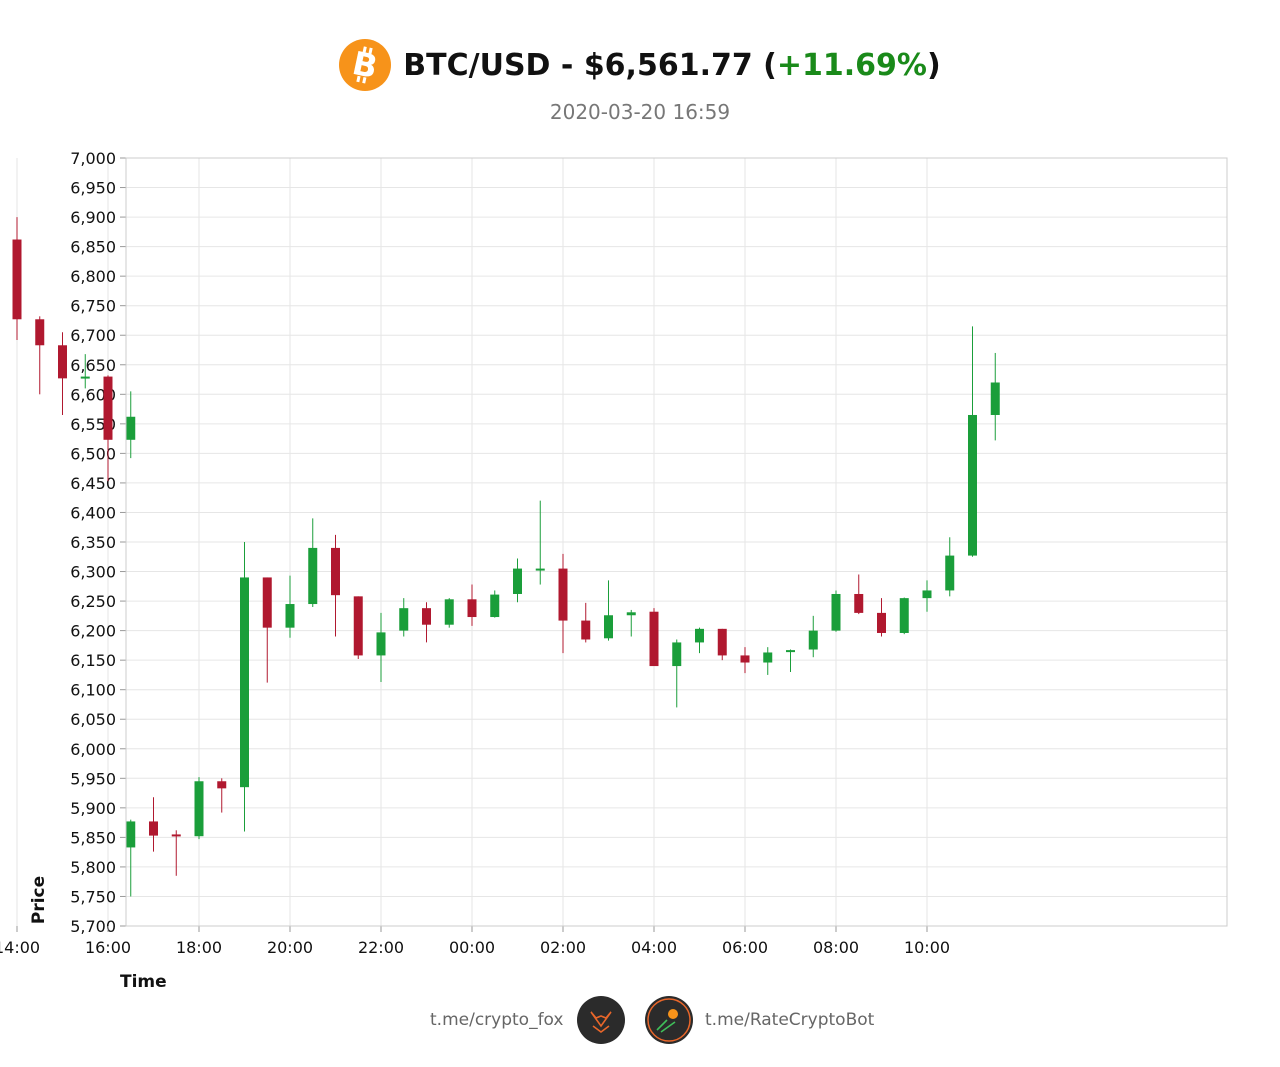 The height and width of the screenshot is (1067, 1280). I want to click on y-tick-label: 6,250, so click(93, 601).